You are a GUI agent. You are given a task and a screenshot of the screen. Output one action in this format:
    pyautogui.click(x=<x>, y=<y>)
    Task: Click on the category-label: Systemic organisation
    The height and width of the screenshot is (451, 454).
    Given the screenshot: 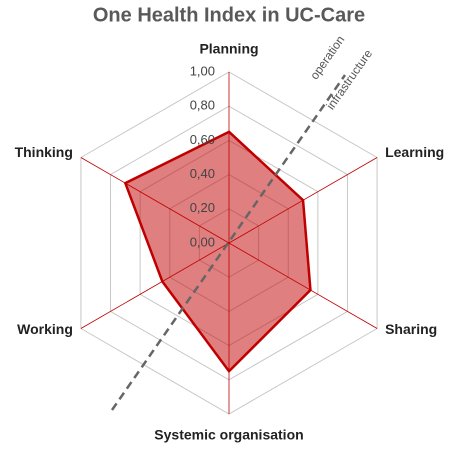 What is the action you would take?
    pyautogui.click(x=228, y=435)
    